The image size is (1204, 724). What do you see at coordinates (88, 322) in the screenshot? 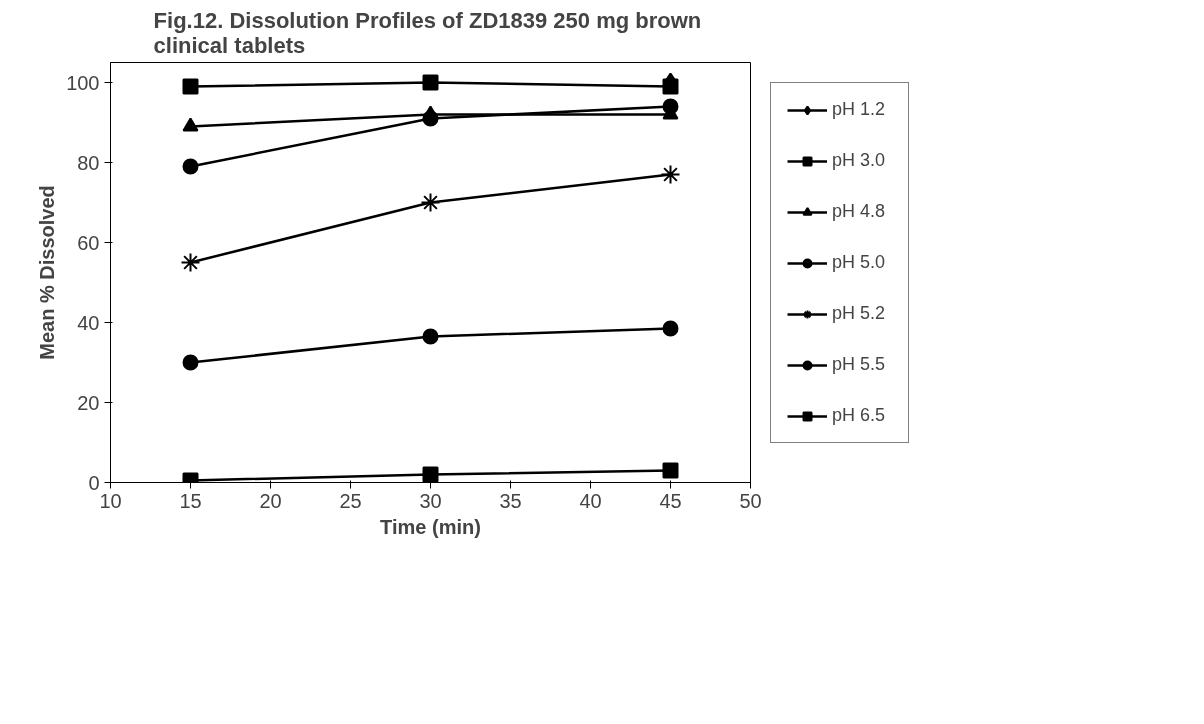
I see `y-tick-label: 40` at bounding box center [88, 322].